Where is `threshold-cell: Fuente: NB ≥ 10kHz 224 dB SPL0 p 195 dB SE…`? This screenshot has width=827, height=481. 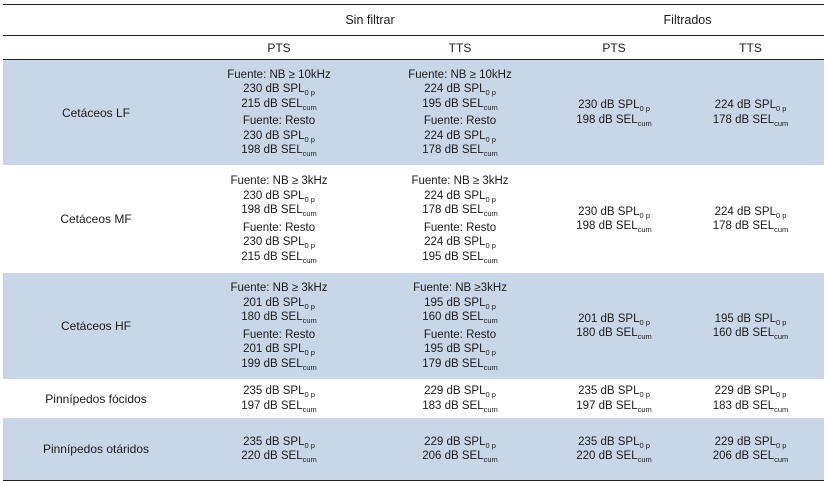 threshold-cell: Fuente: NB ≥ 10kHz 224 dB SPL0 p 195 dB SE… is located at coordinates (460, 112).